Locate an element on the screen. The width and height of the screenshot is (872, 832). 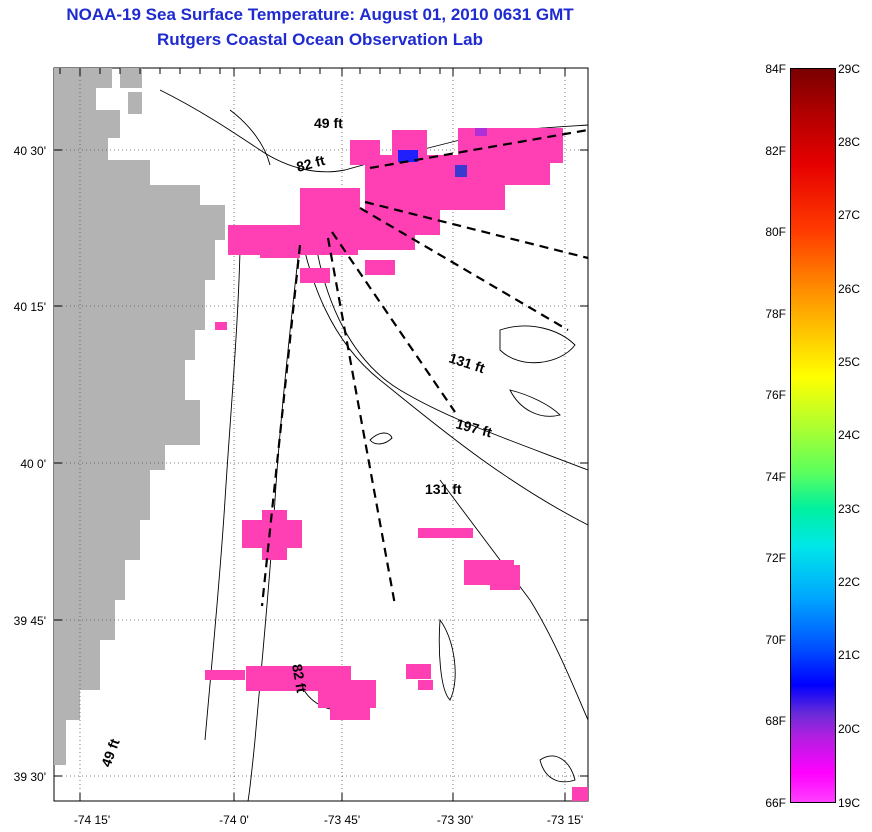
fahrenheit-label: 74F is located at coordinates (775, 477).